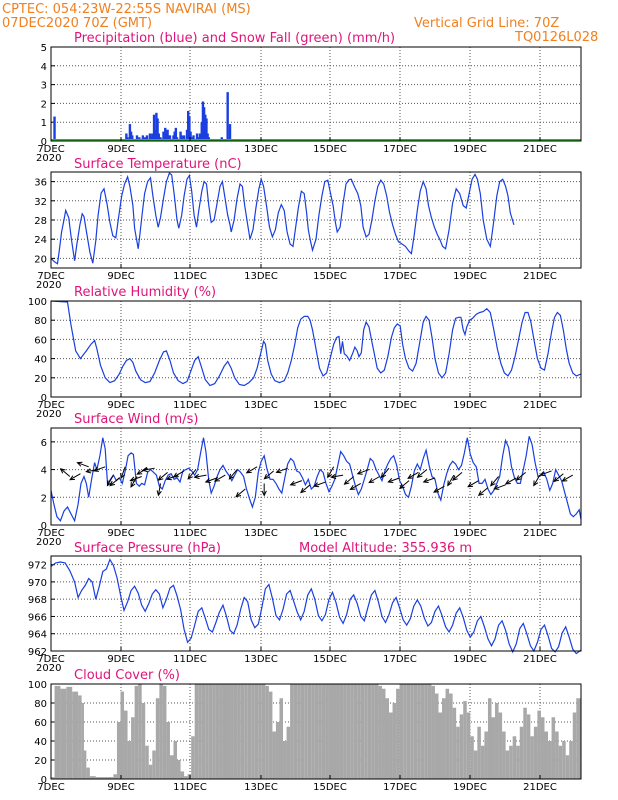 The image size is (618, 800). Describe the element at coordinates (44, 443) in the screenshot. I see `y-tick-label: 6` at that location.